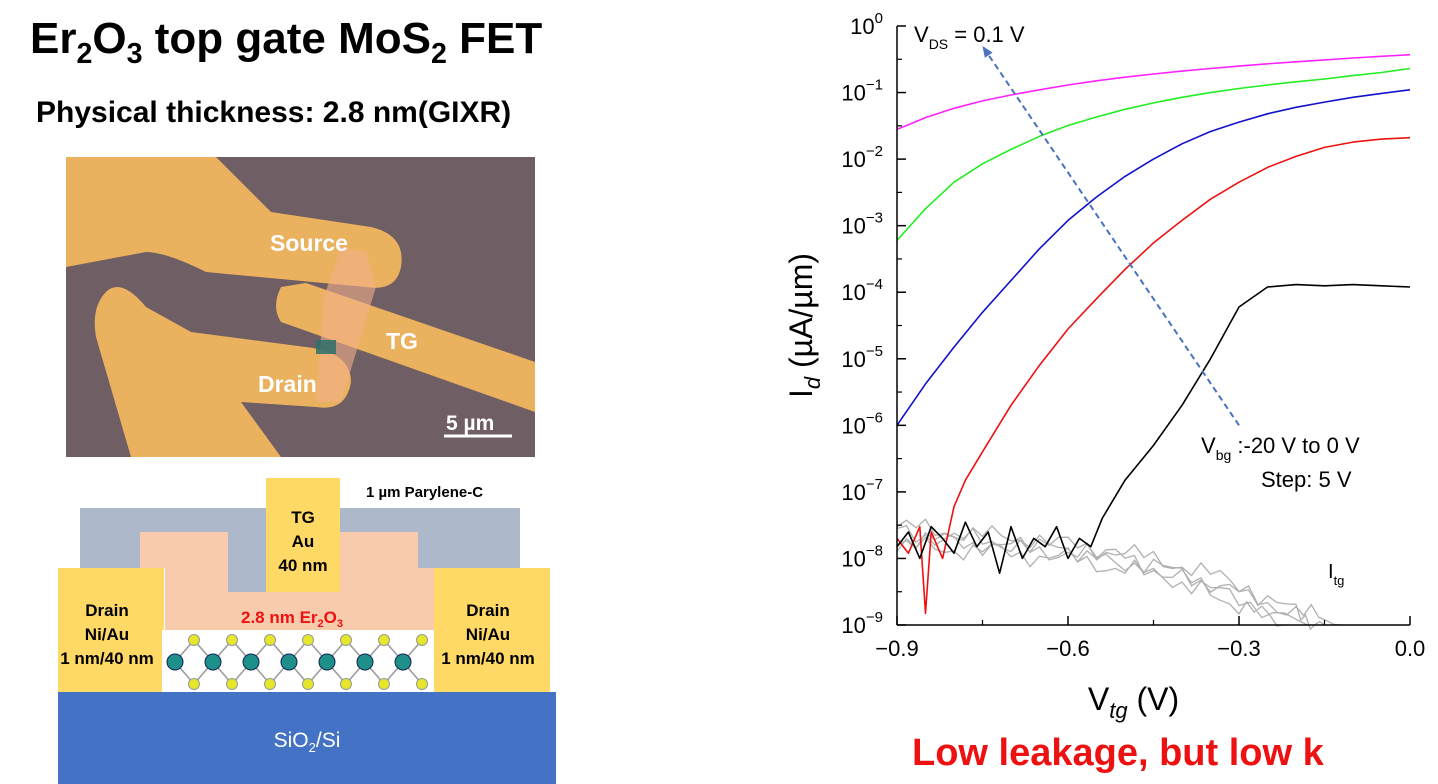  What do you see at coordinates (134, 53) in the screenshot?
I see `title-sub: 3` at bounding box center [134, 53].